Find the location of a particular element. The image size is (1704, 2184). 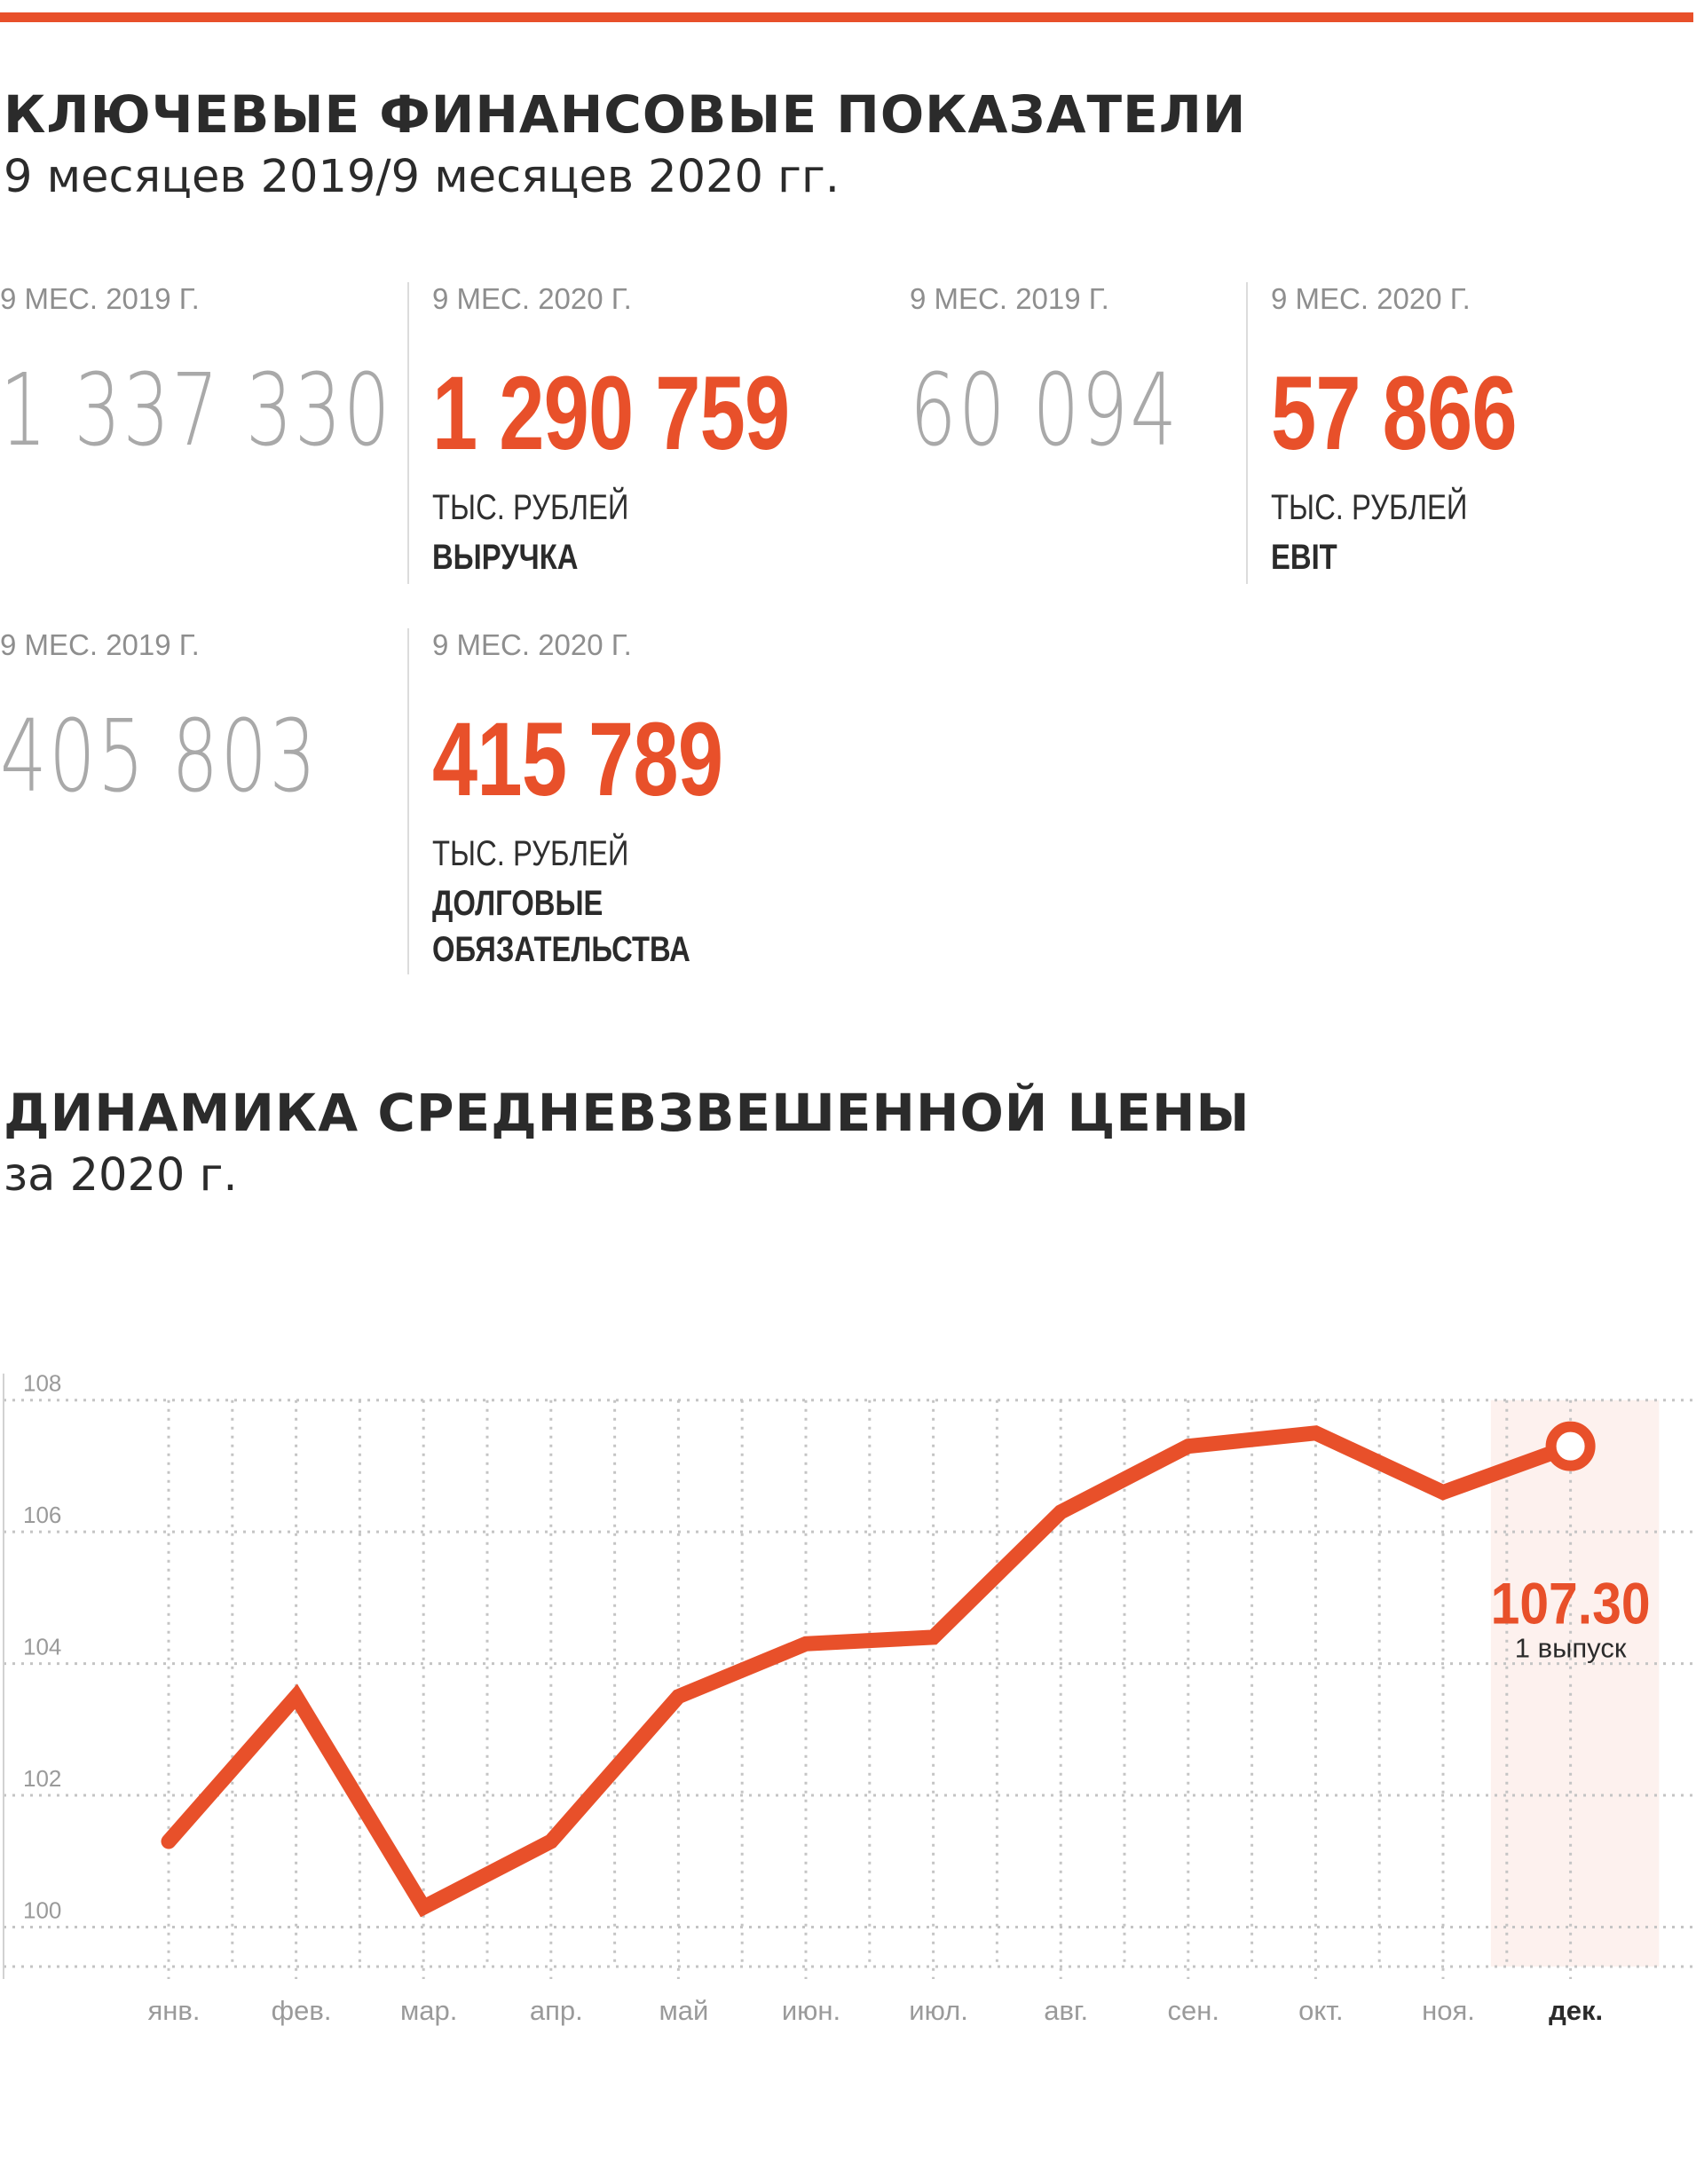

y-tick-label: 104 is located at coordinates (42, 1647).